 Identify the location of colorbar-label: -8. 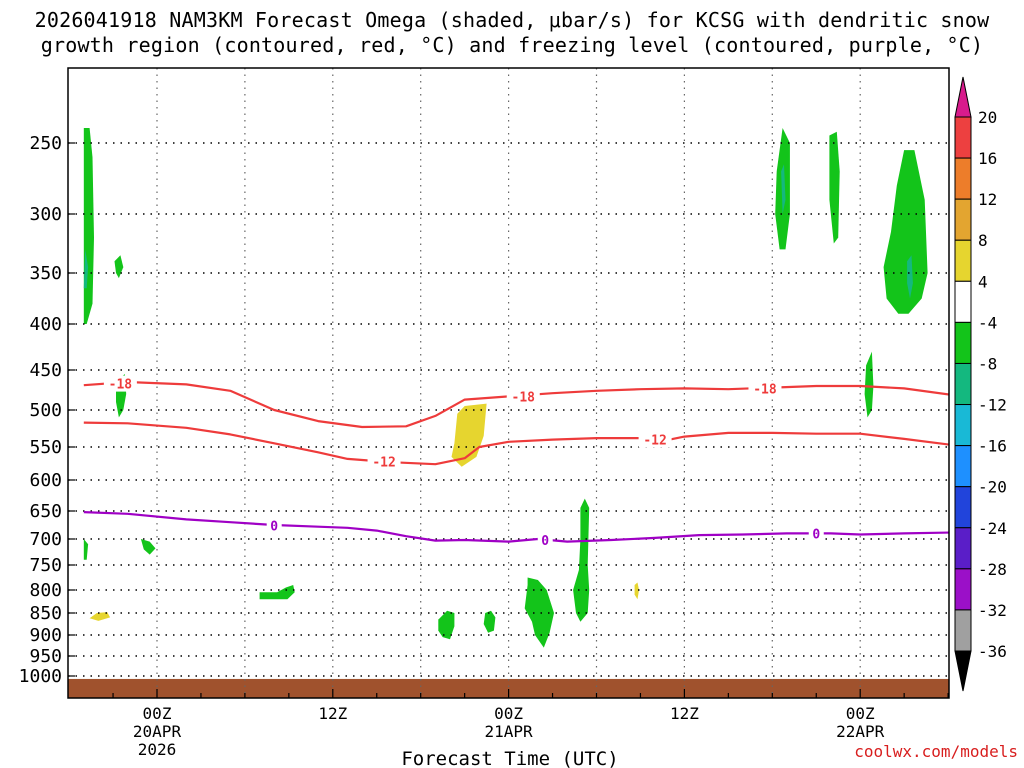
(987, 363).